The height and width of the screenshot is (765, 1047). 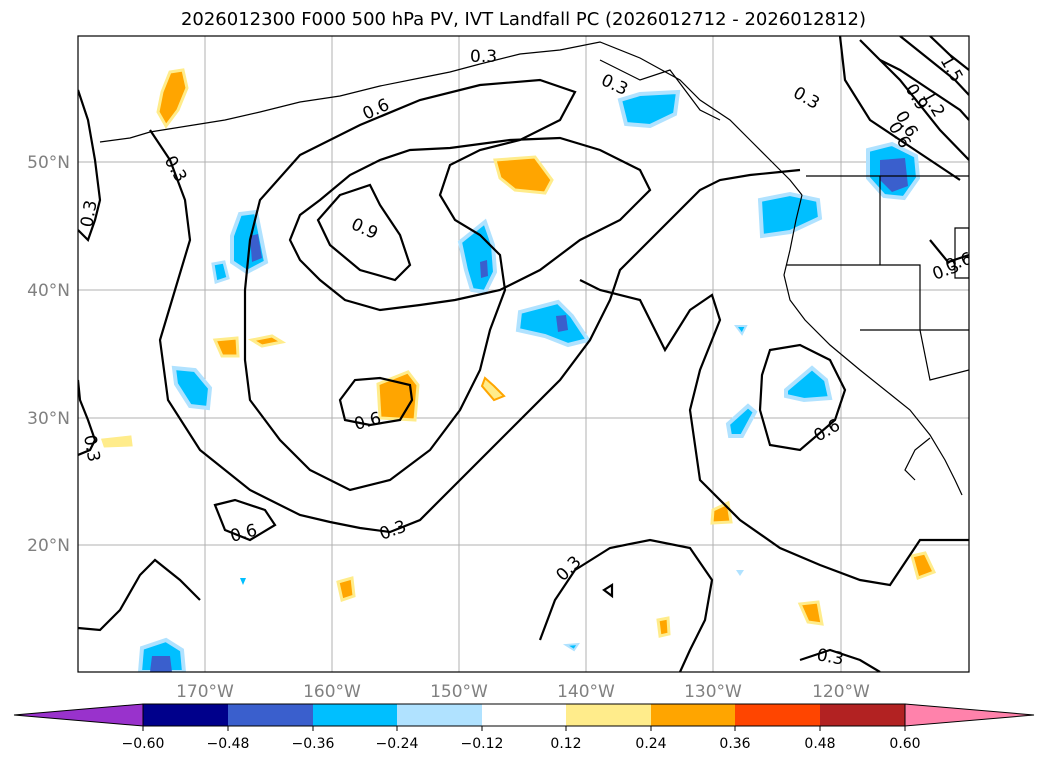 I want to click on colorbar-tick-label: 0.12, so click(x=565, y=744).